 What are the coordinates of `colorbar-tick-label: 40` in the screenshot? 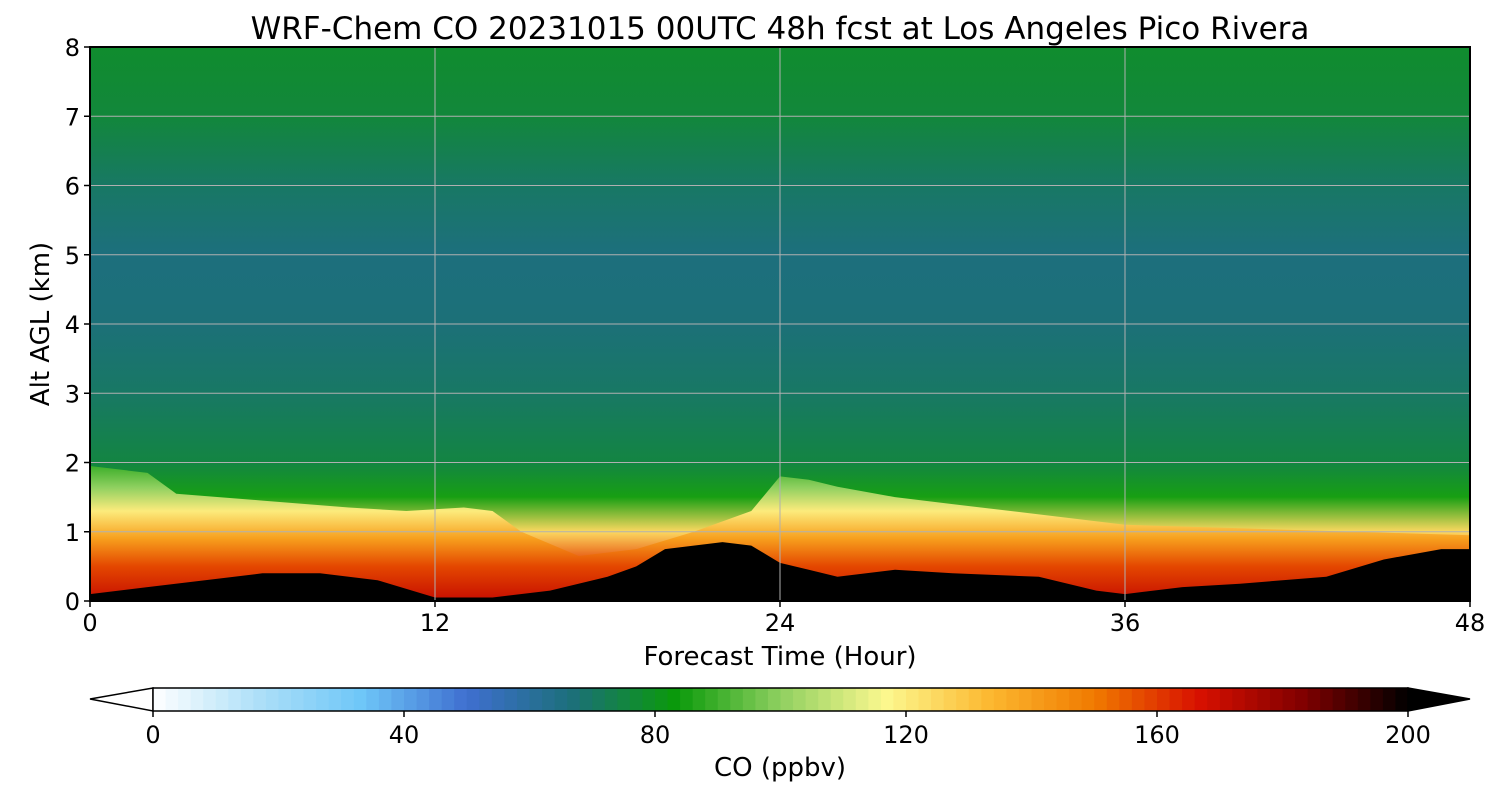 It's located at (404, 735).